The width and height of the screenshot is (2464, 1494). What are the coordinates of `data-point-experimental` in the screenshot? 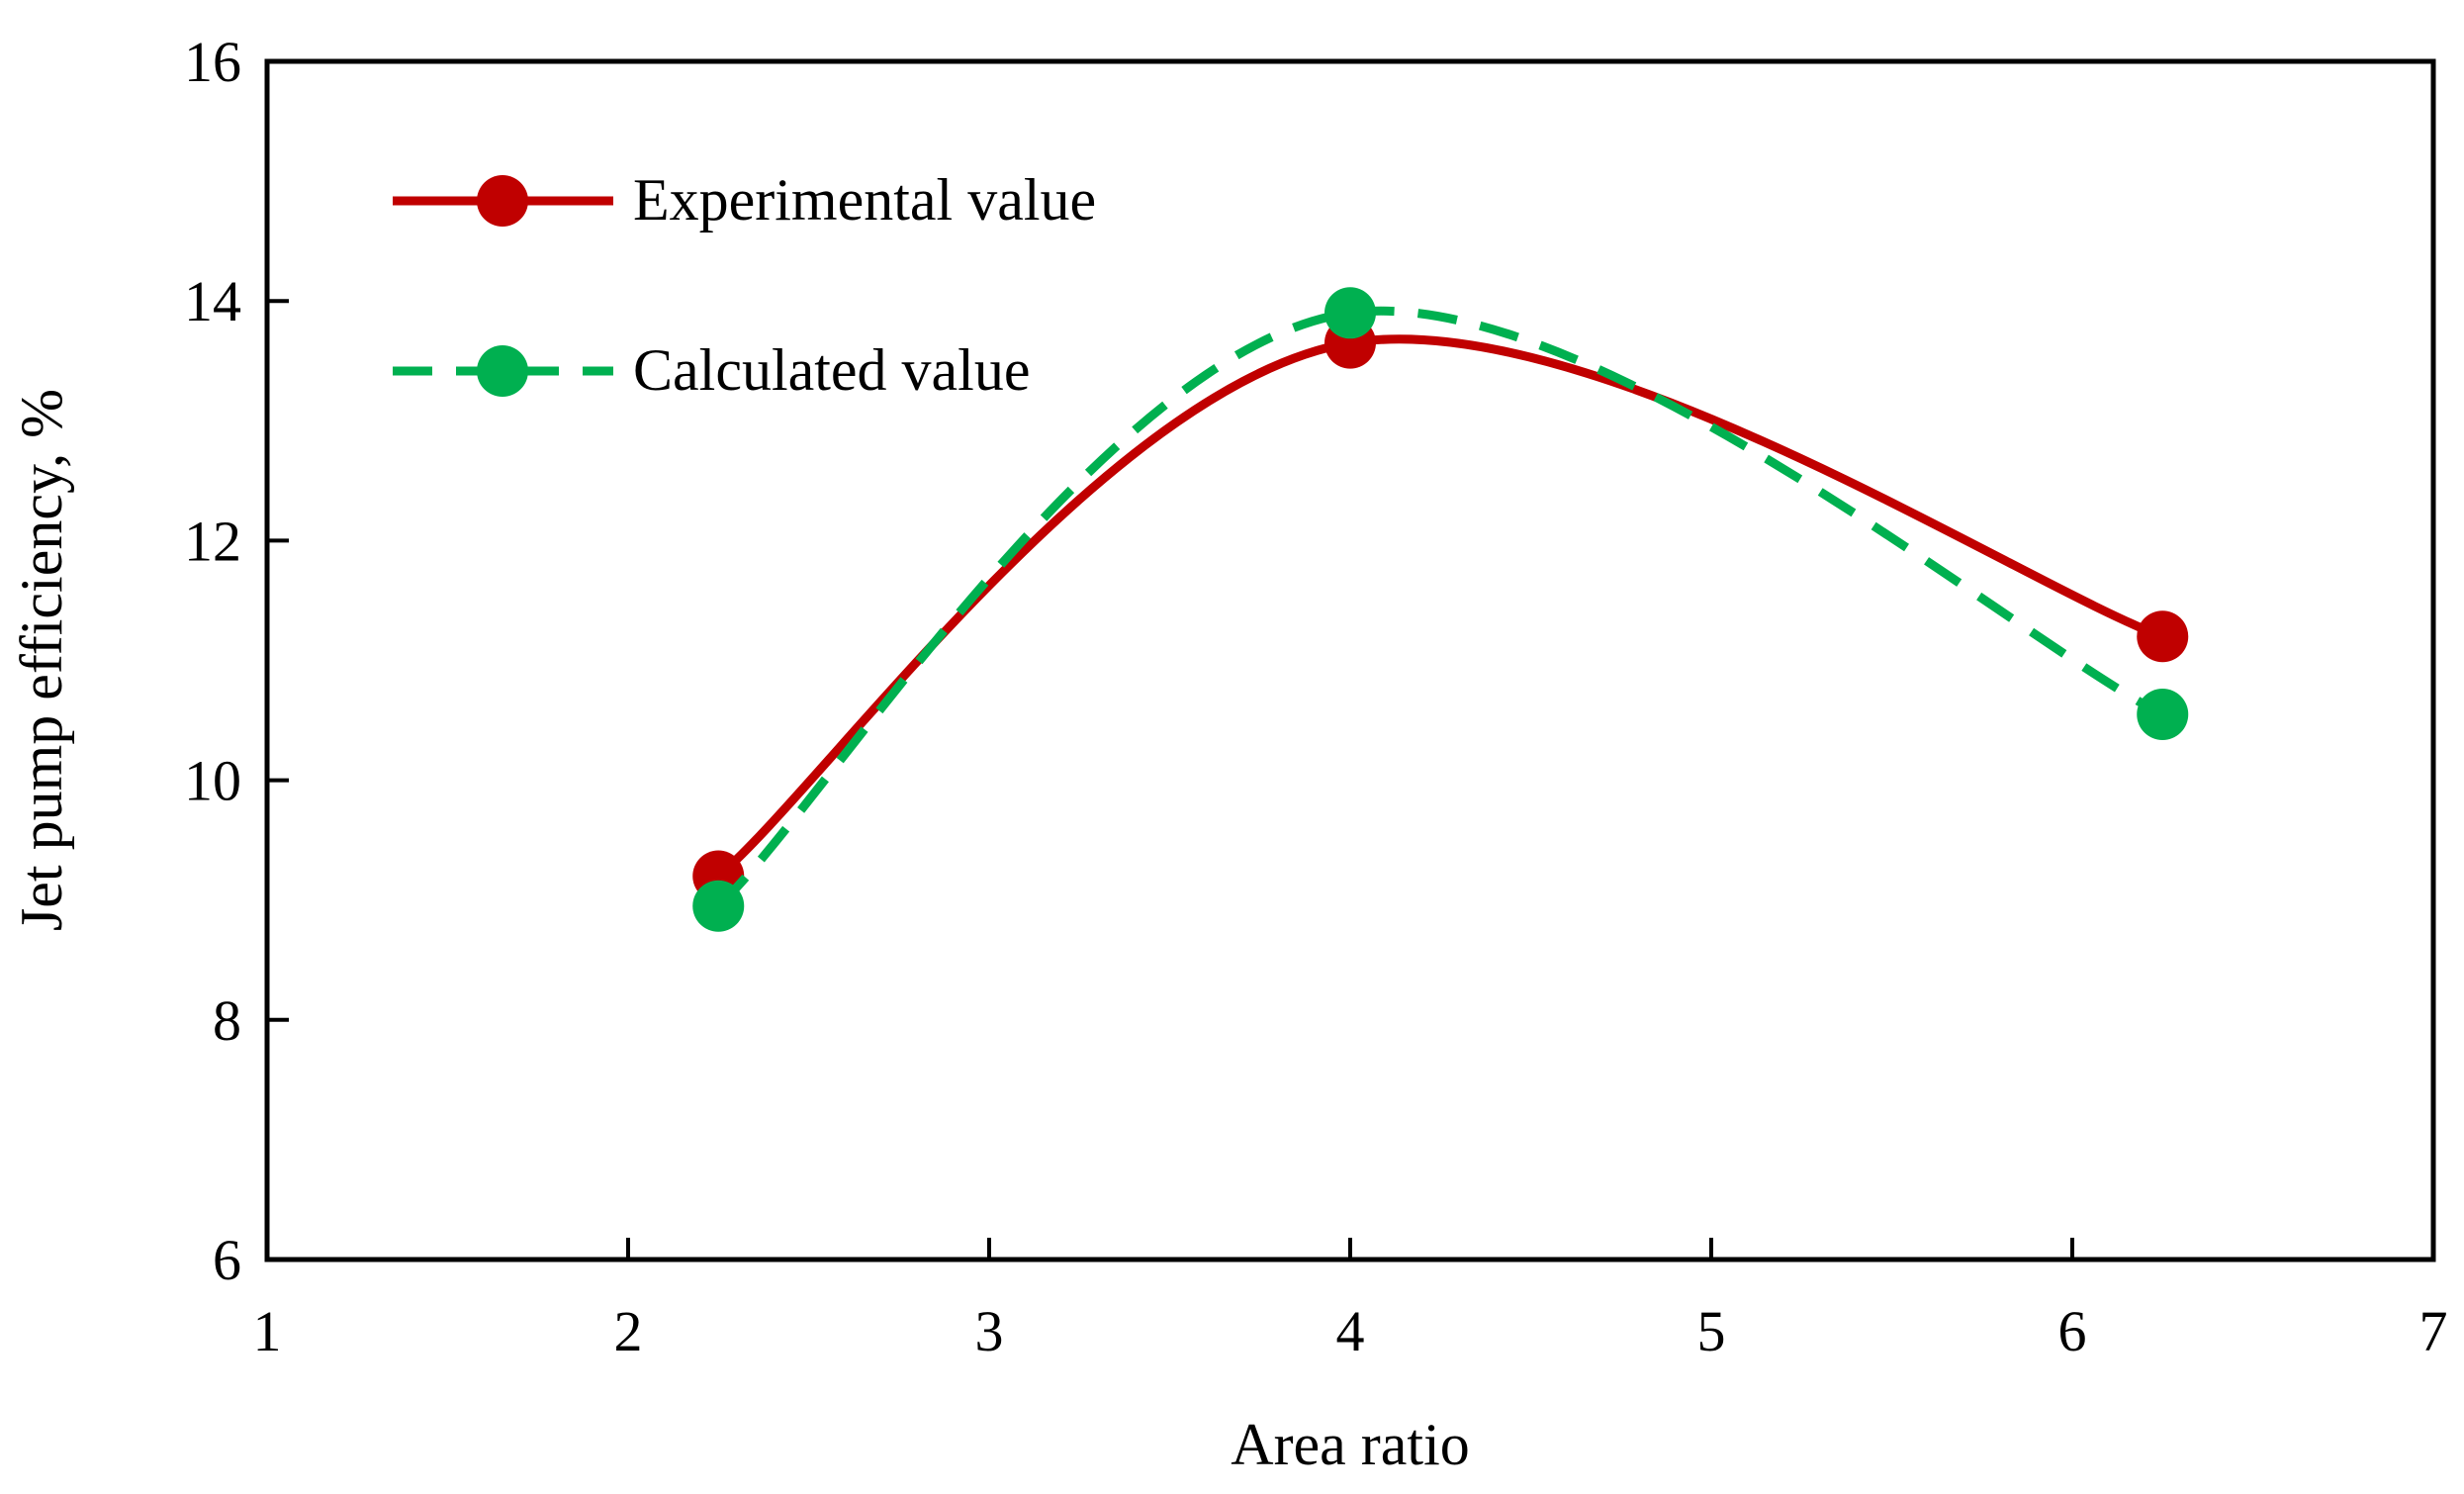 It's located at (2163, 636).